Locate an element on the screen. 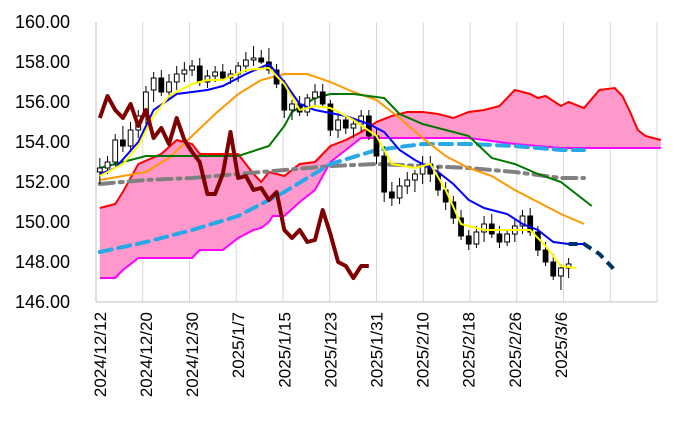 The width and height of the screenshot is (678, 429). x-tick-label: 2025/3/6 is located at coordinates (561, 345).